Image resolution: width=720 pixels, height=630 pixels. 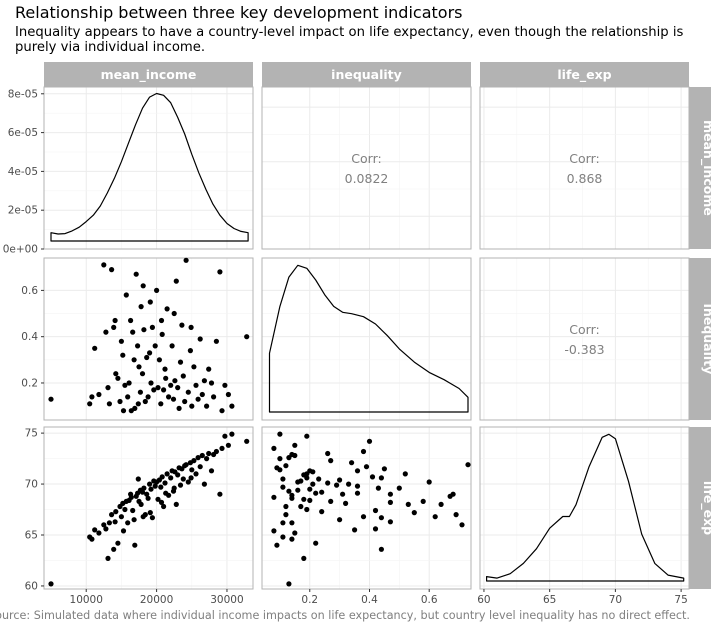 What do you see at coordinates (226, 600) in the screenshot?
I see `x-tick-label: 30000` at bounding box center [226, 600].